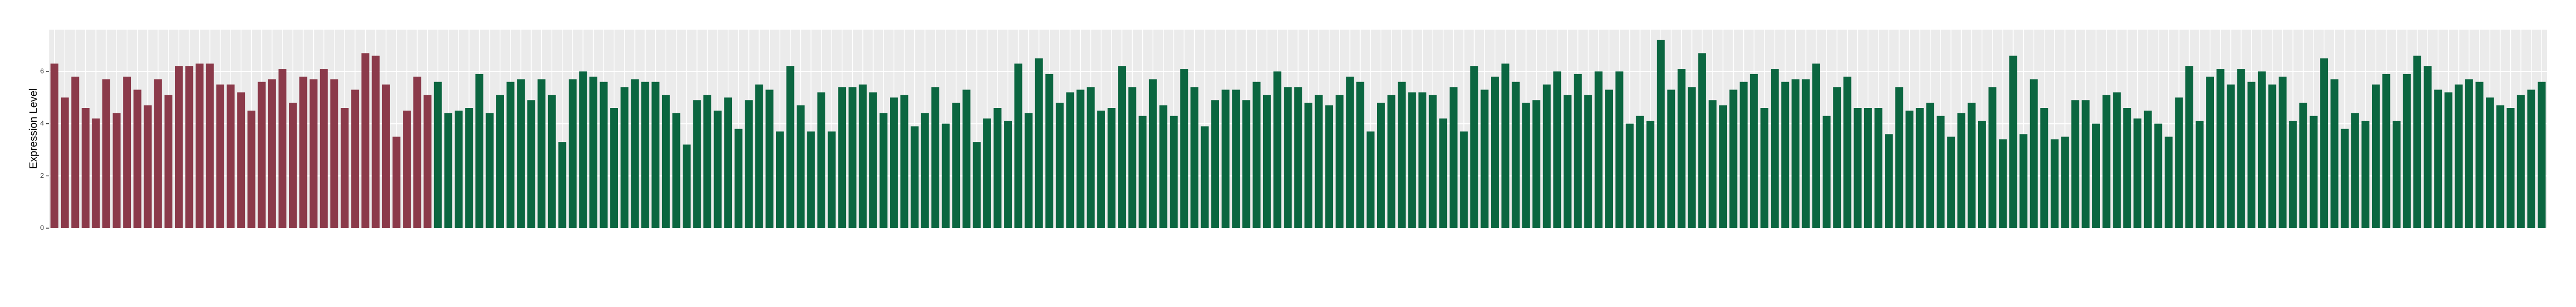 The image size is (2576, 307). Describe the element at coordinates (33, 128) in the screenshot. I see `y-axis-title: Expression Level` at that location.